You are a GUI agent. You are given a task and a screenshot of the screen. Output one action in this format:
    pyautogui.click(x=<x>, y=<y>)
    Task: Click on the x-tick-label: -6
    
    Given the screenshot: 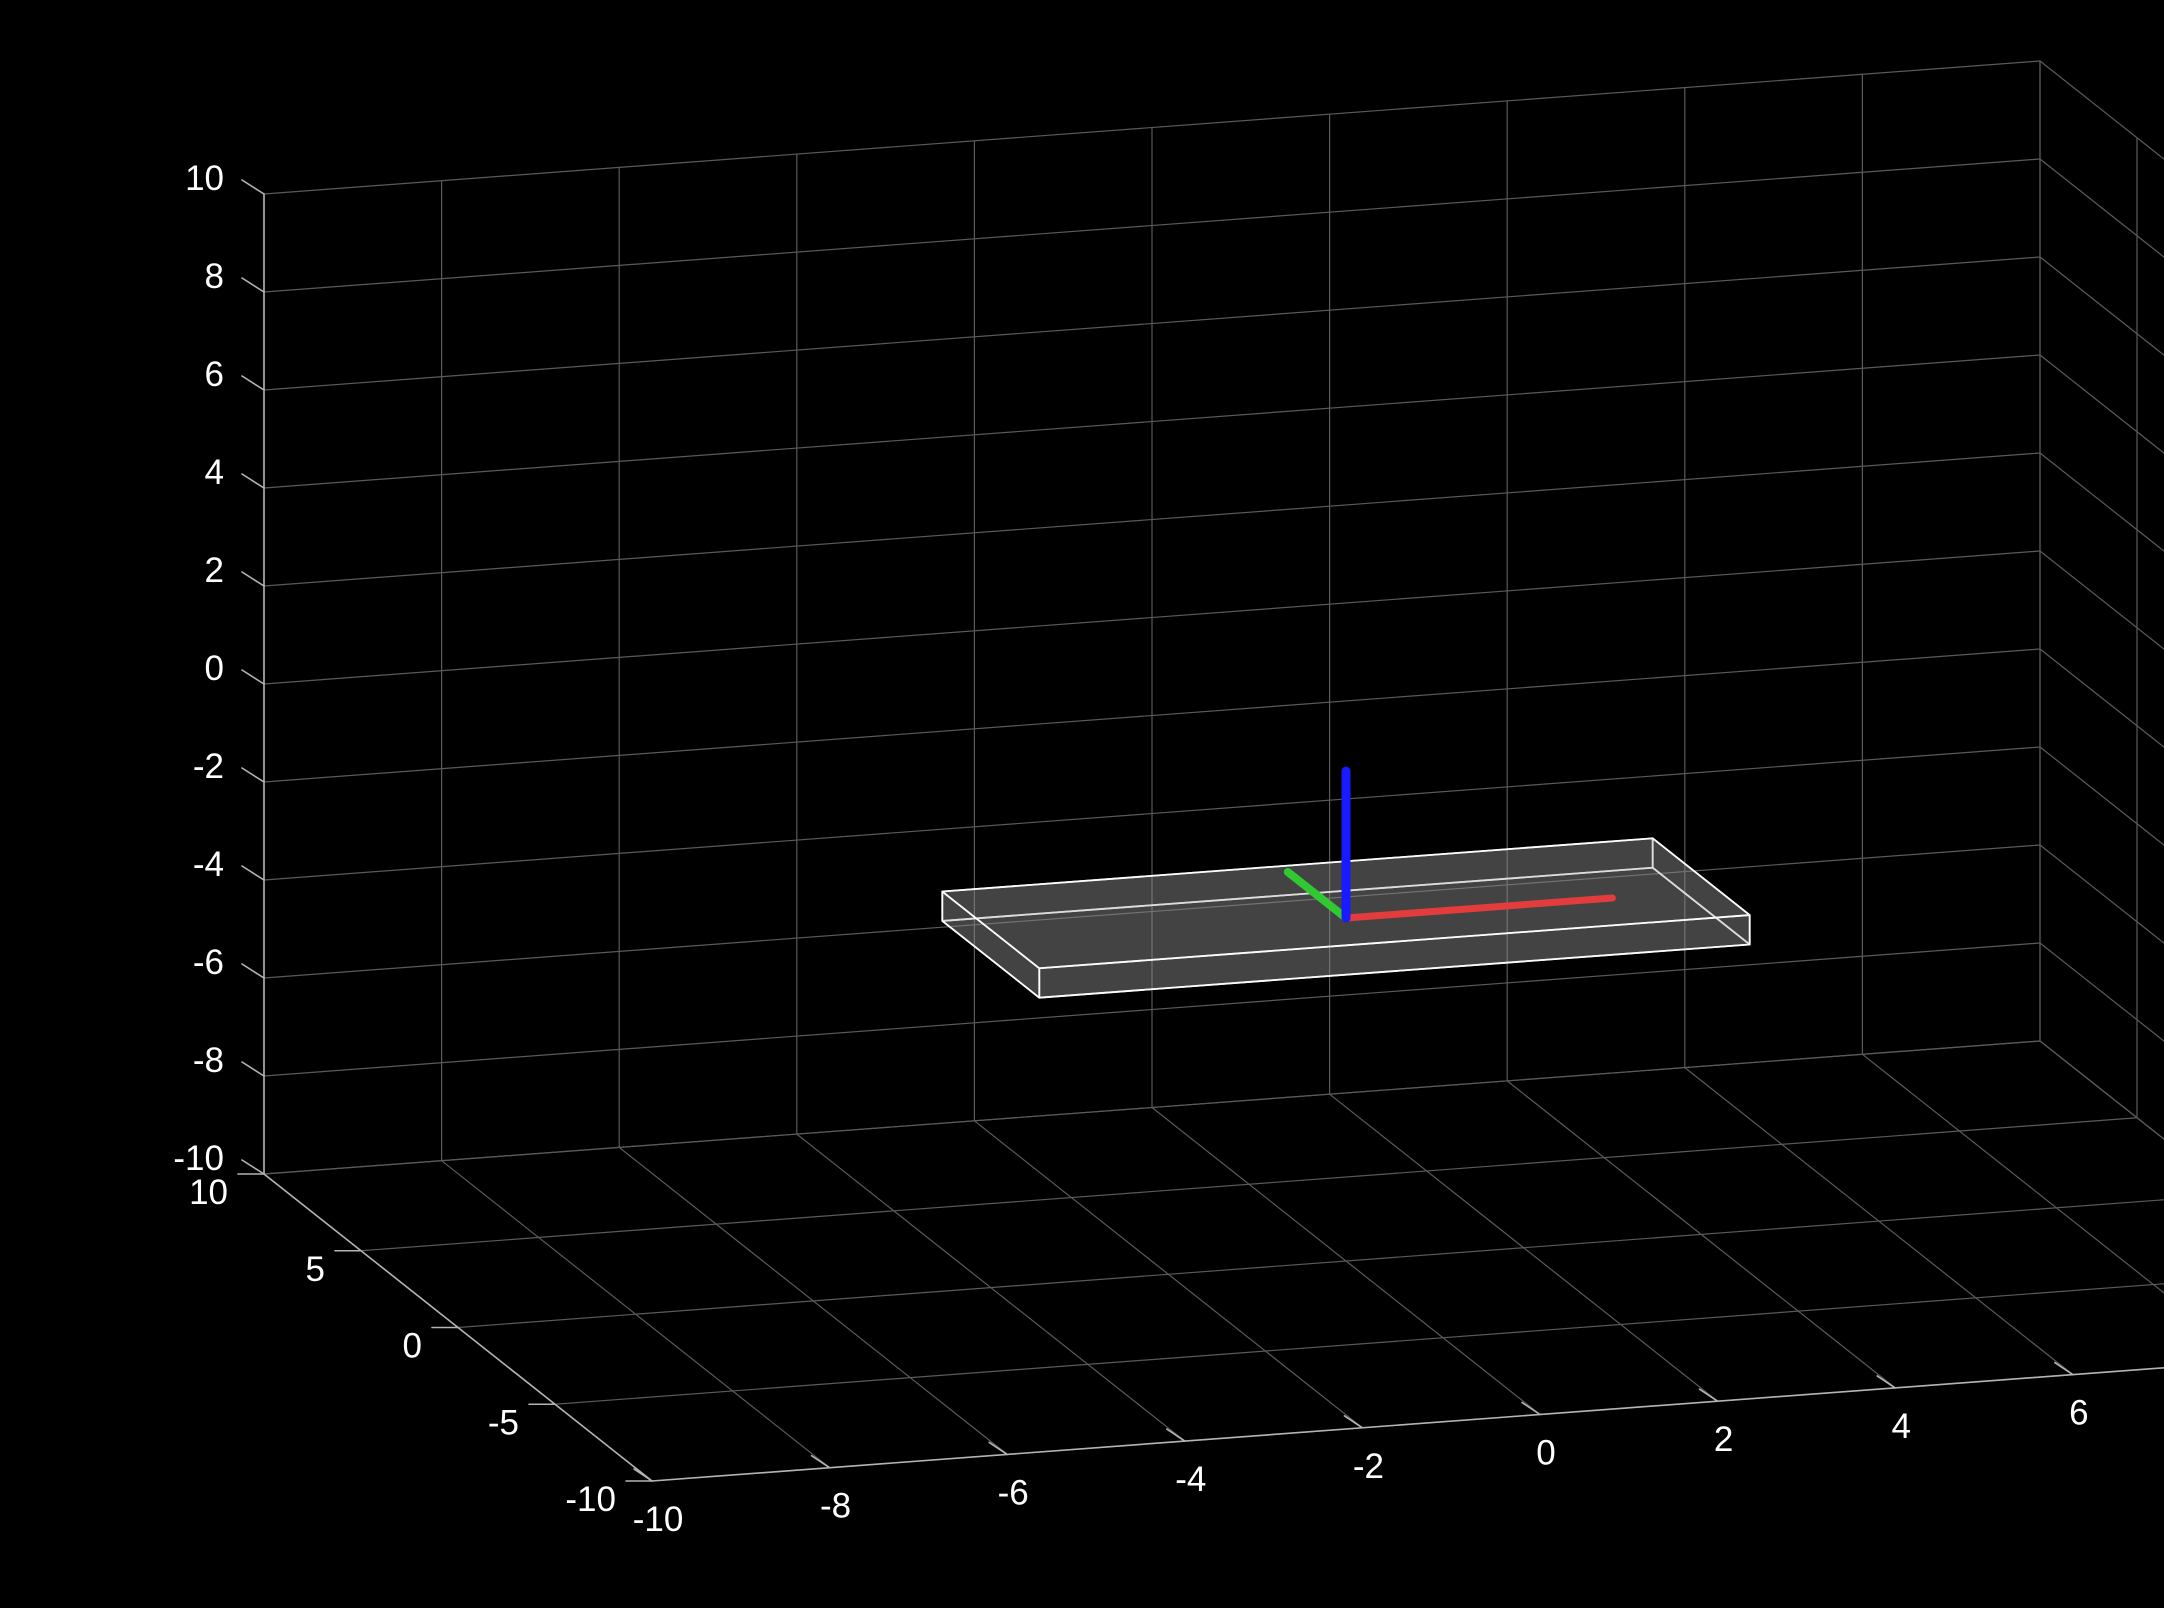 What is the action you would take?
    pyautogui.click(x=1013, y=1492)
    